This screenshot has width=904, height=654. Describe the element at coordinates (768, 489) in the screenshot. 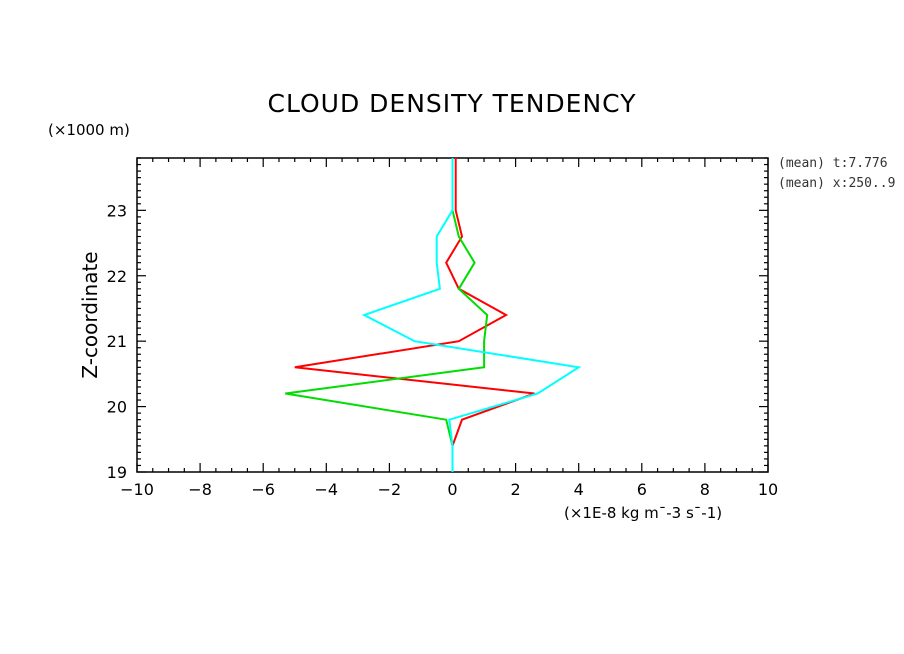

I see `x-tick-label: 10` at that location.